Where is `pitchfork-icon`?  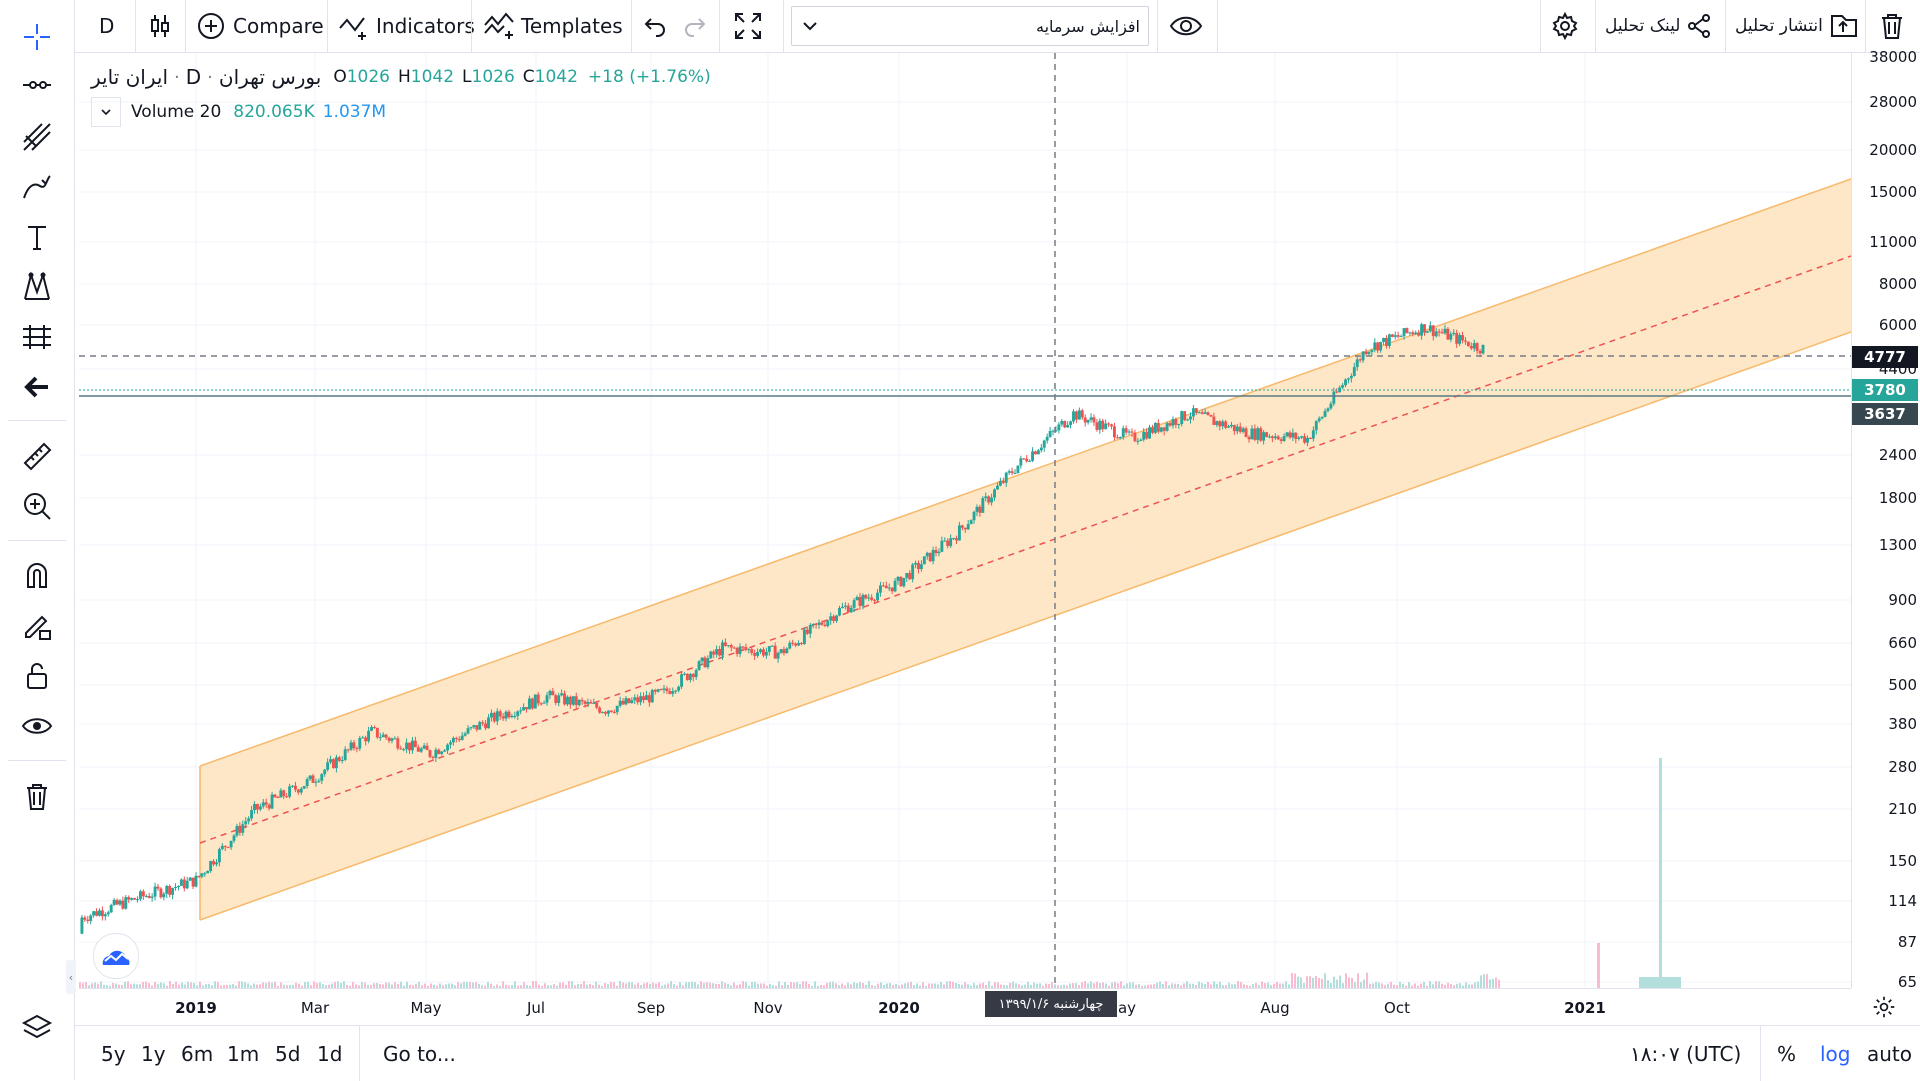 pitchfork-icon is located at coordinates (37, 137).